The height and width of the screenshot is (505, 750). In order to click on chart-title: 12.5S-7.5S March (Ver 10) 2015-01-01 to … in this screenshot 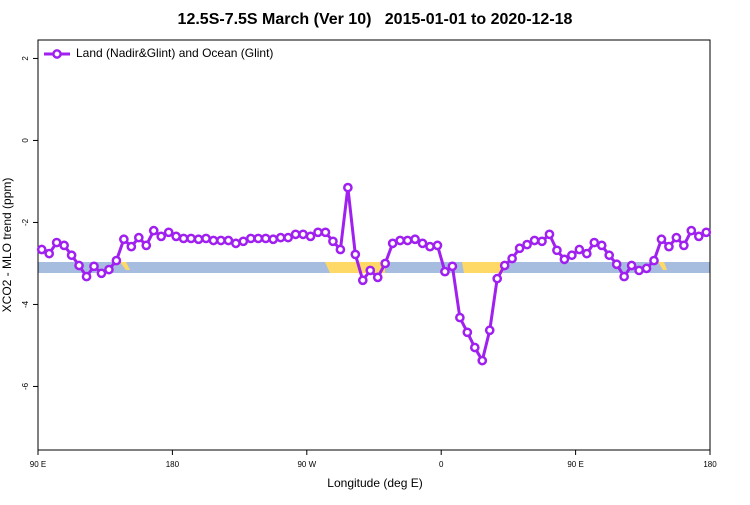, I will do `click(375, 19)`.